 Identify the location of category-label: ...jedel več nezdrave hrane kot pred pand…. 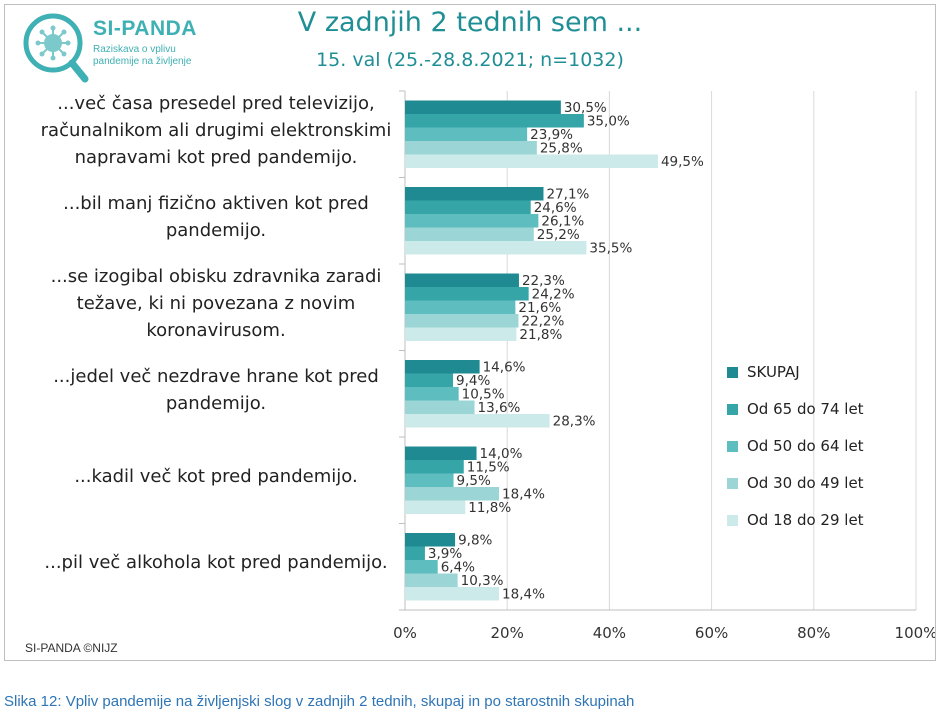
(216, 390).